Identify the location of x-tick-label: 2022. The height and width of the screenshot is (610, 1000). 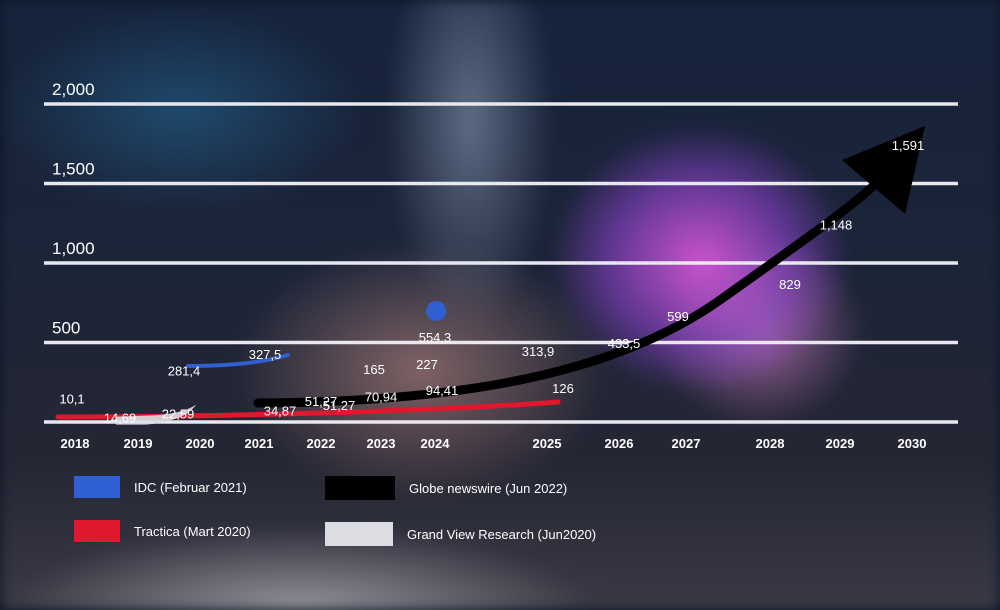
(321, 443).